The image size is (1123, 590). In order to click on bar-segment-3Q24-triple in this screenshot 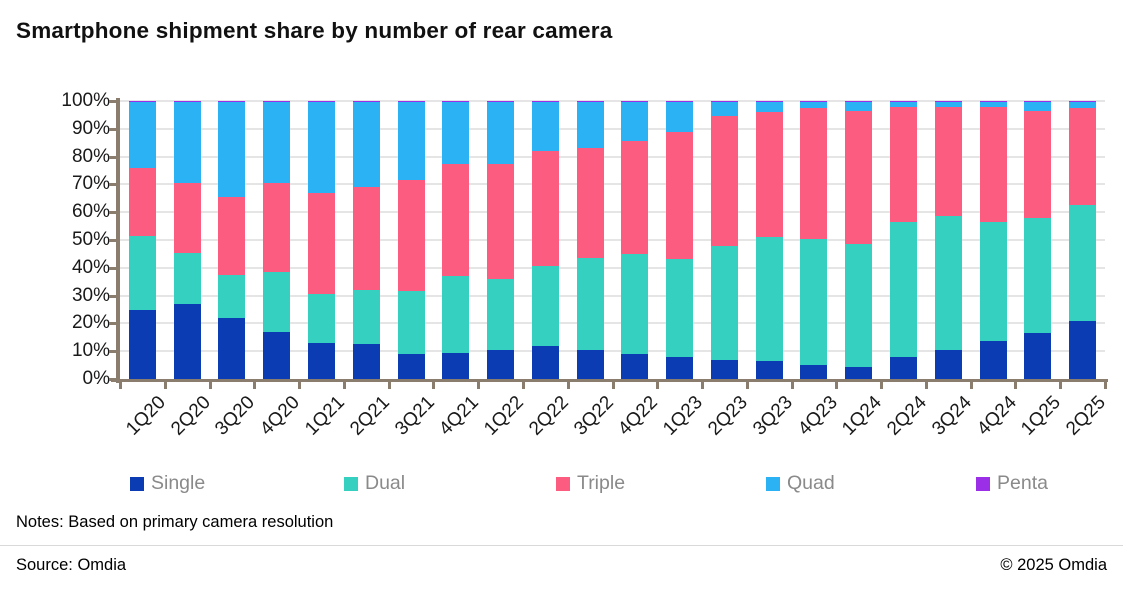, I will do `click(948, 161)`.